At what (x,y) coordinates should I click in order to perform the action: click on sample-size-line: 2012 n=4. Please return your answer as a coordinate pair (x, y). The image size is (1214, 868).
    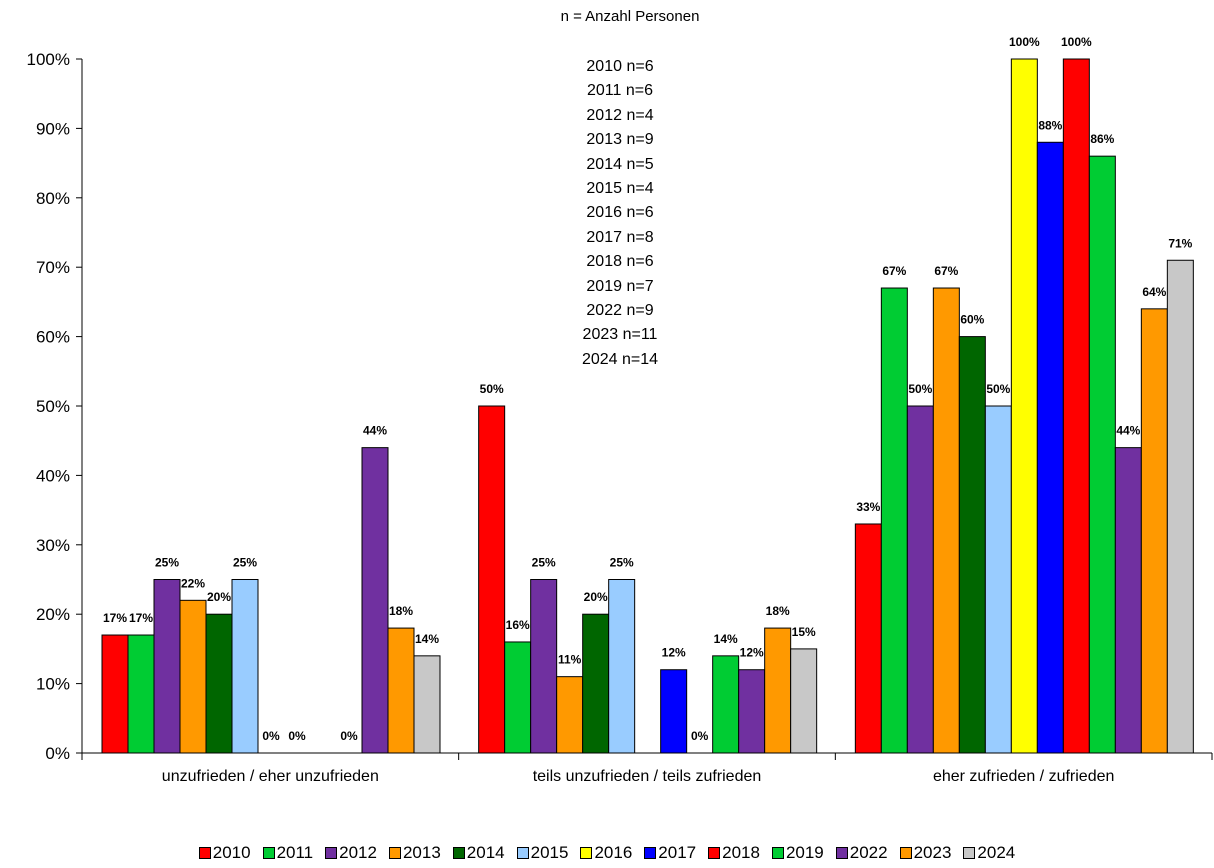
    Looking at the image, I should click on (620, 115).